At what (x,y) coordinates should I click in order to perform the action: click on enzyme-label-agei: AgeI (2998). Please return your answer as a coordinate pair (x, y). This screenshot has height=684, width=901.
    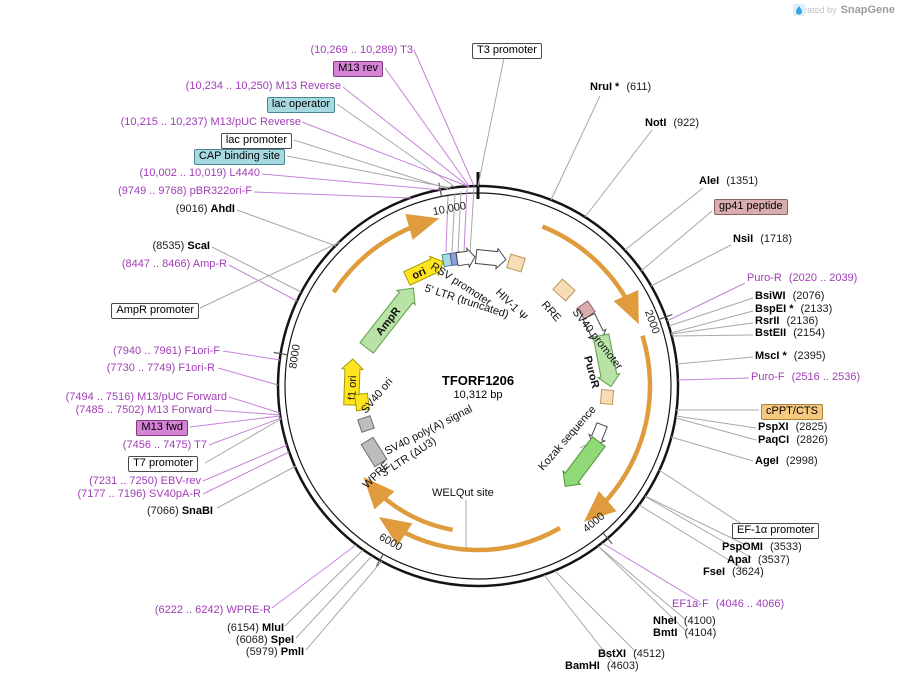
    Looking at the image, I should click on (786, 461).